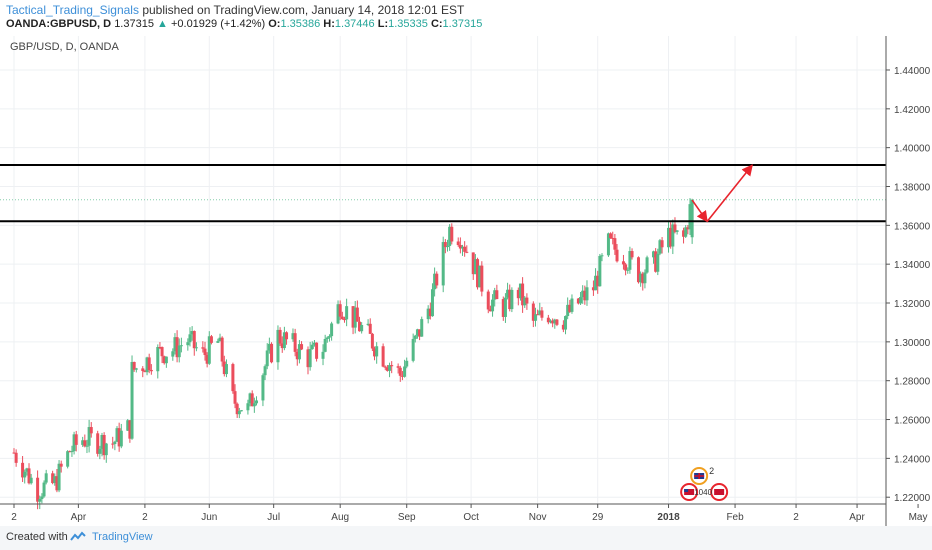 The width and height of the screenshot is (932, 550). What do you see at coordinates (918, 517) in the screenshot?
I see `time-tick-label: May` at bounding box center [918, 517].